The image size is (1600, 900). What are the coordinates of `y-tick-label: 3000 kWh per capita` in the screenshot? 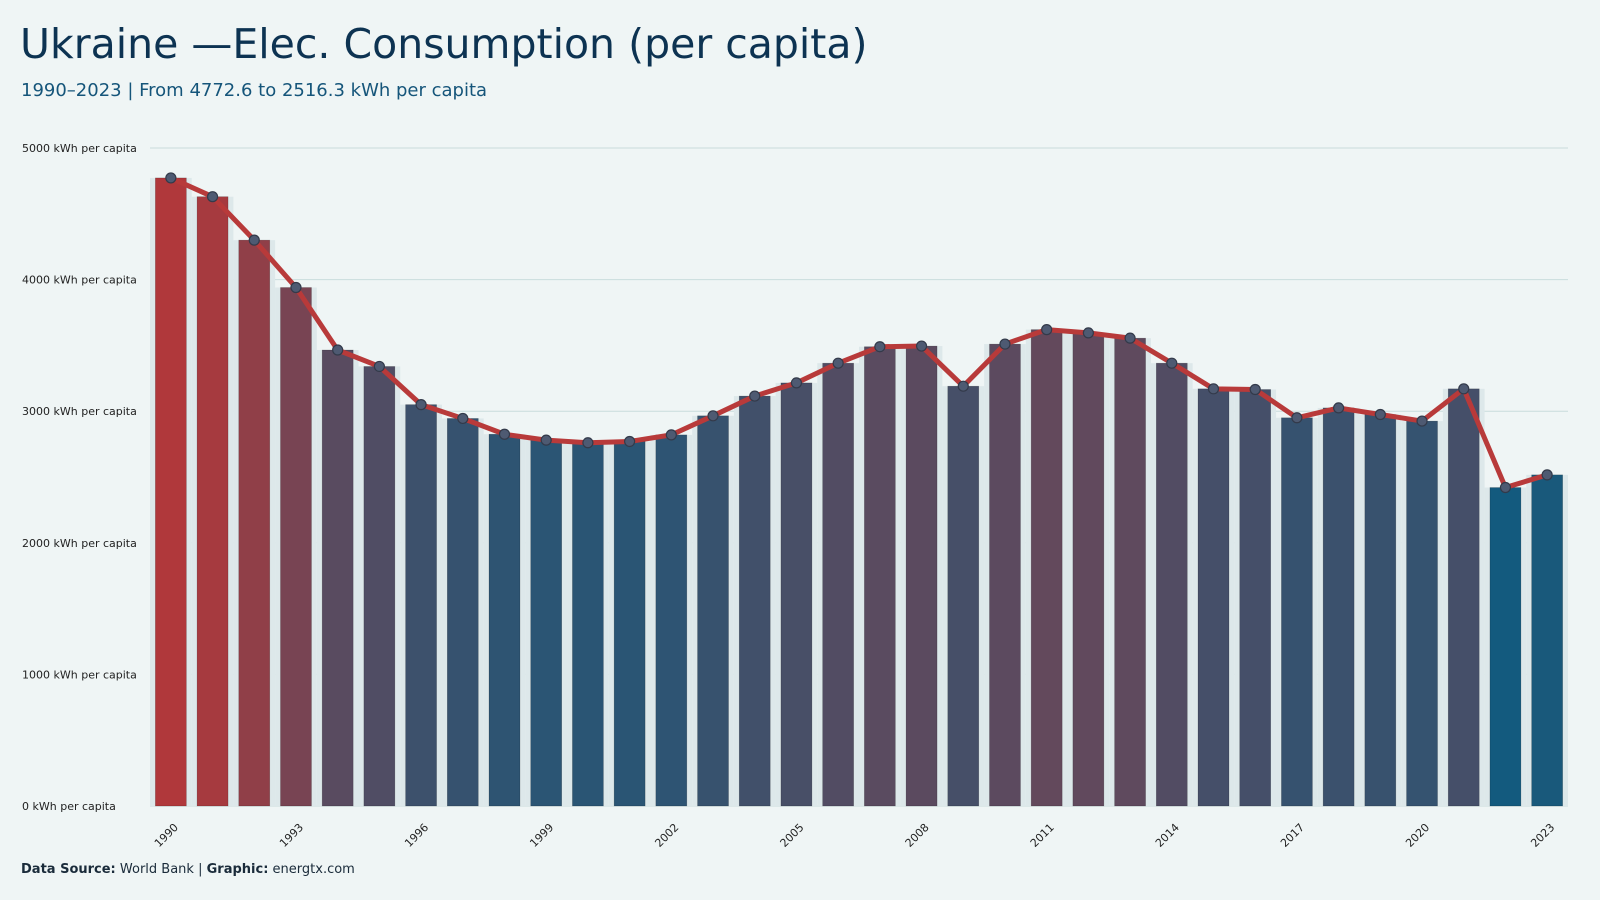 It's located at (79, 411).